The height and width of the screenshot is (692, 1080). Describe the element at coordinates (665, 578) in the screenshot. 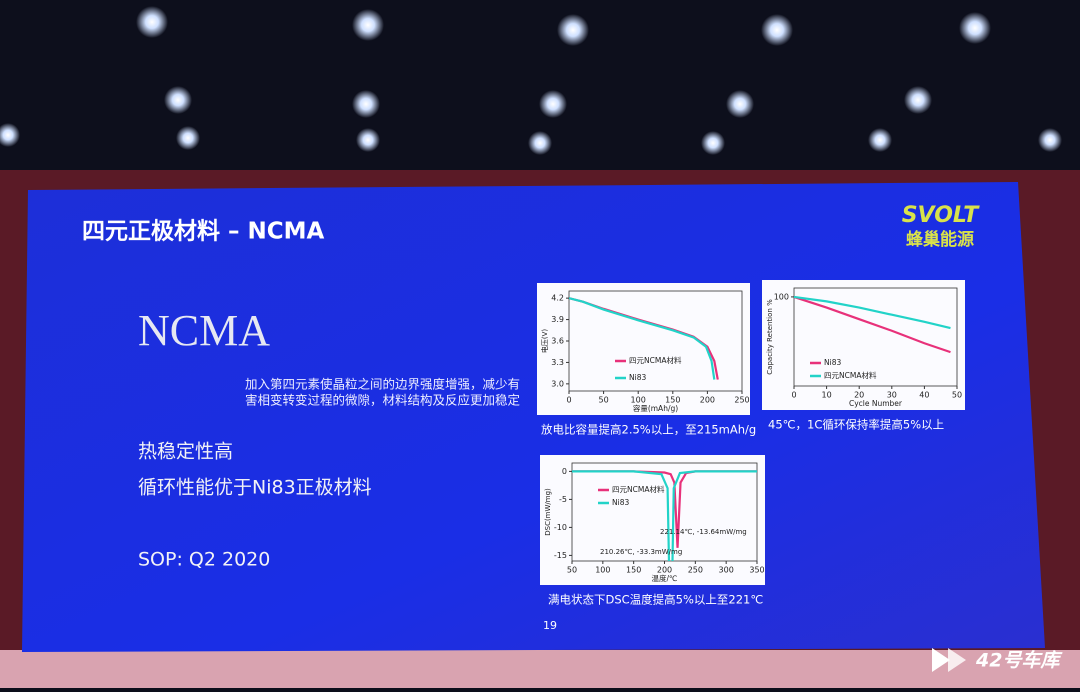

I see `x-axis-label: 温度/℃` at that location.